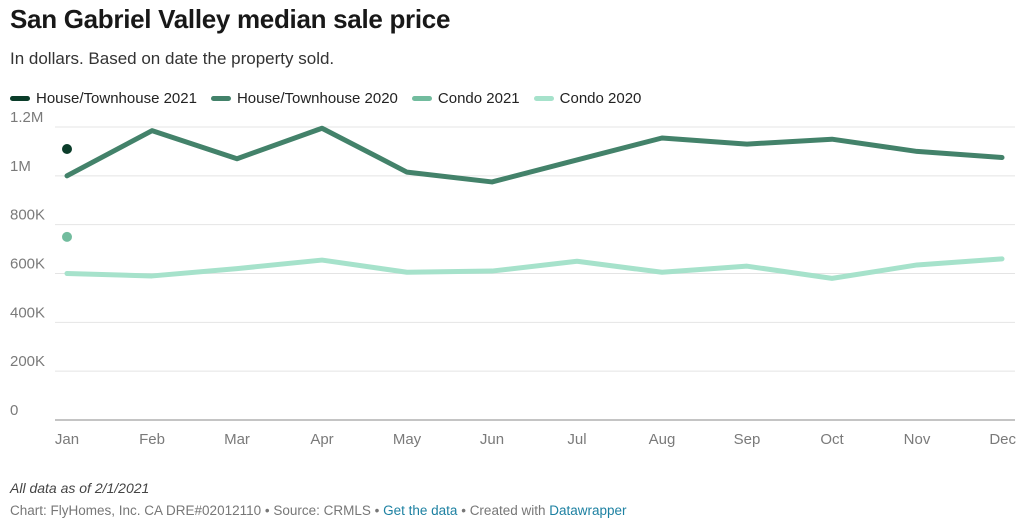  Describe the element at coordinates (507, 510) in the screenshot. I see `created-with-text: Created with` at that location.